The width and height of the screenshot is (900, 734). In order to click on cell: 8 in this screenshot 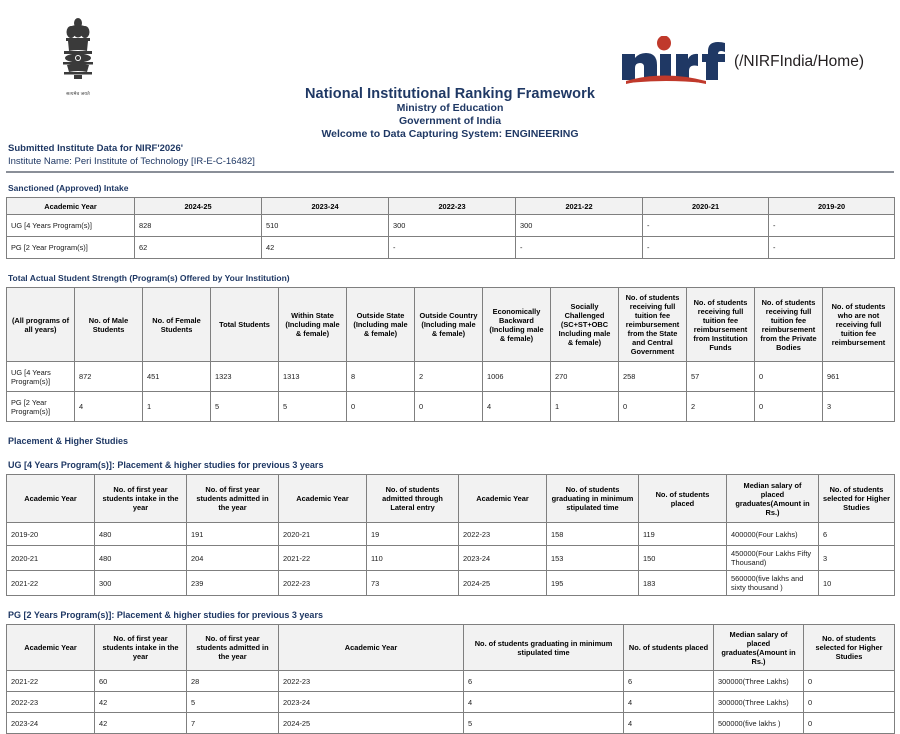, I will do `click(380, 376)`.